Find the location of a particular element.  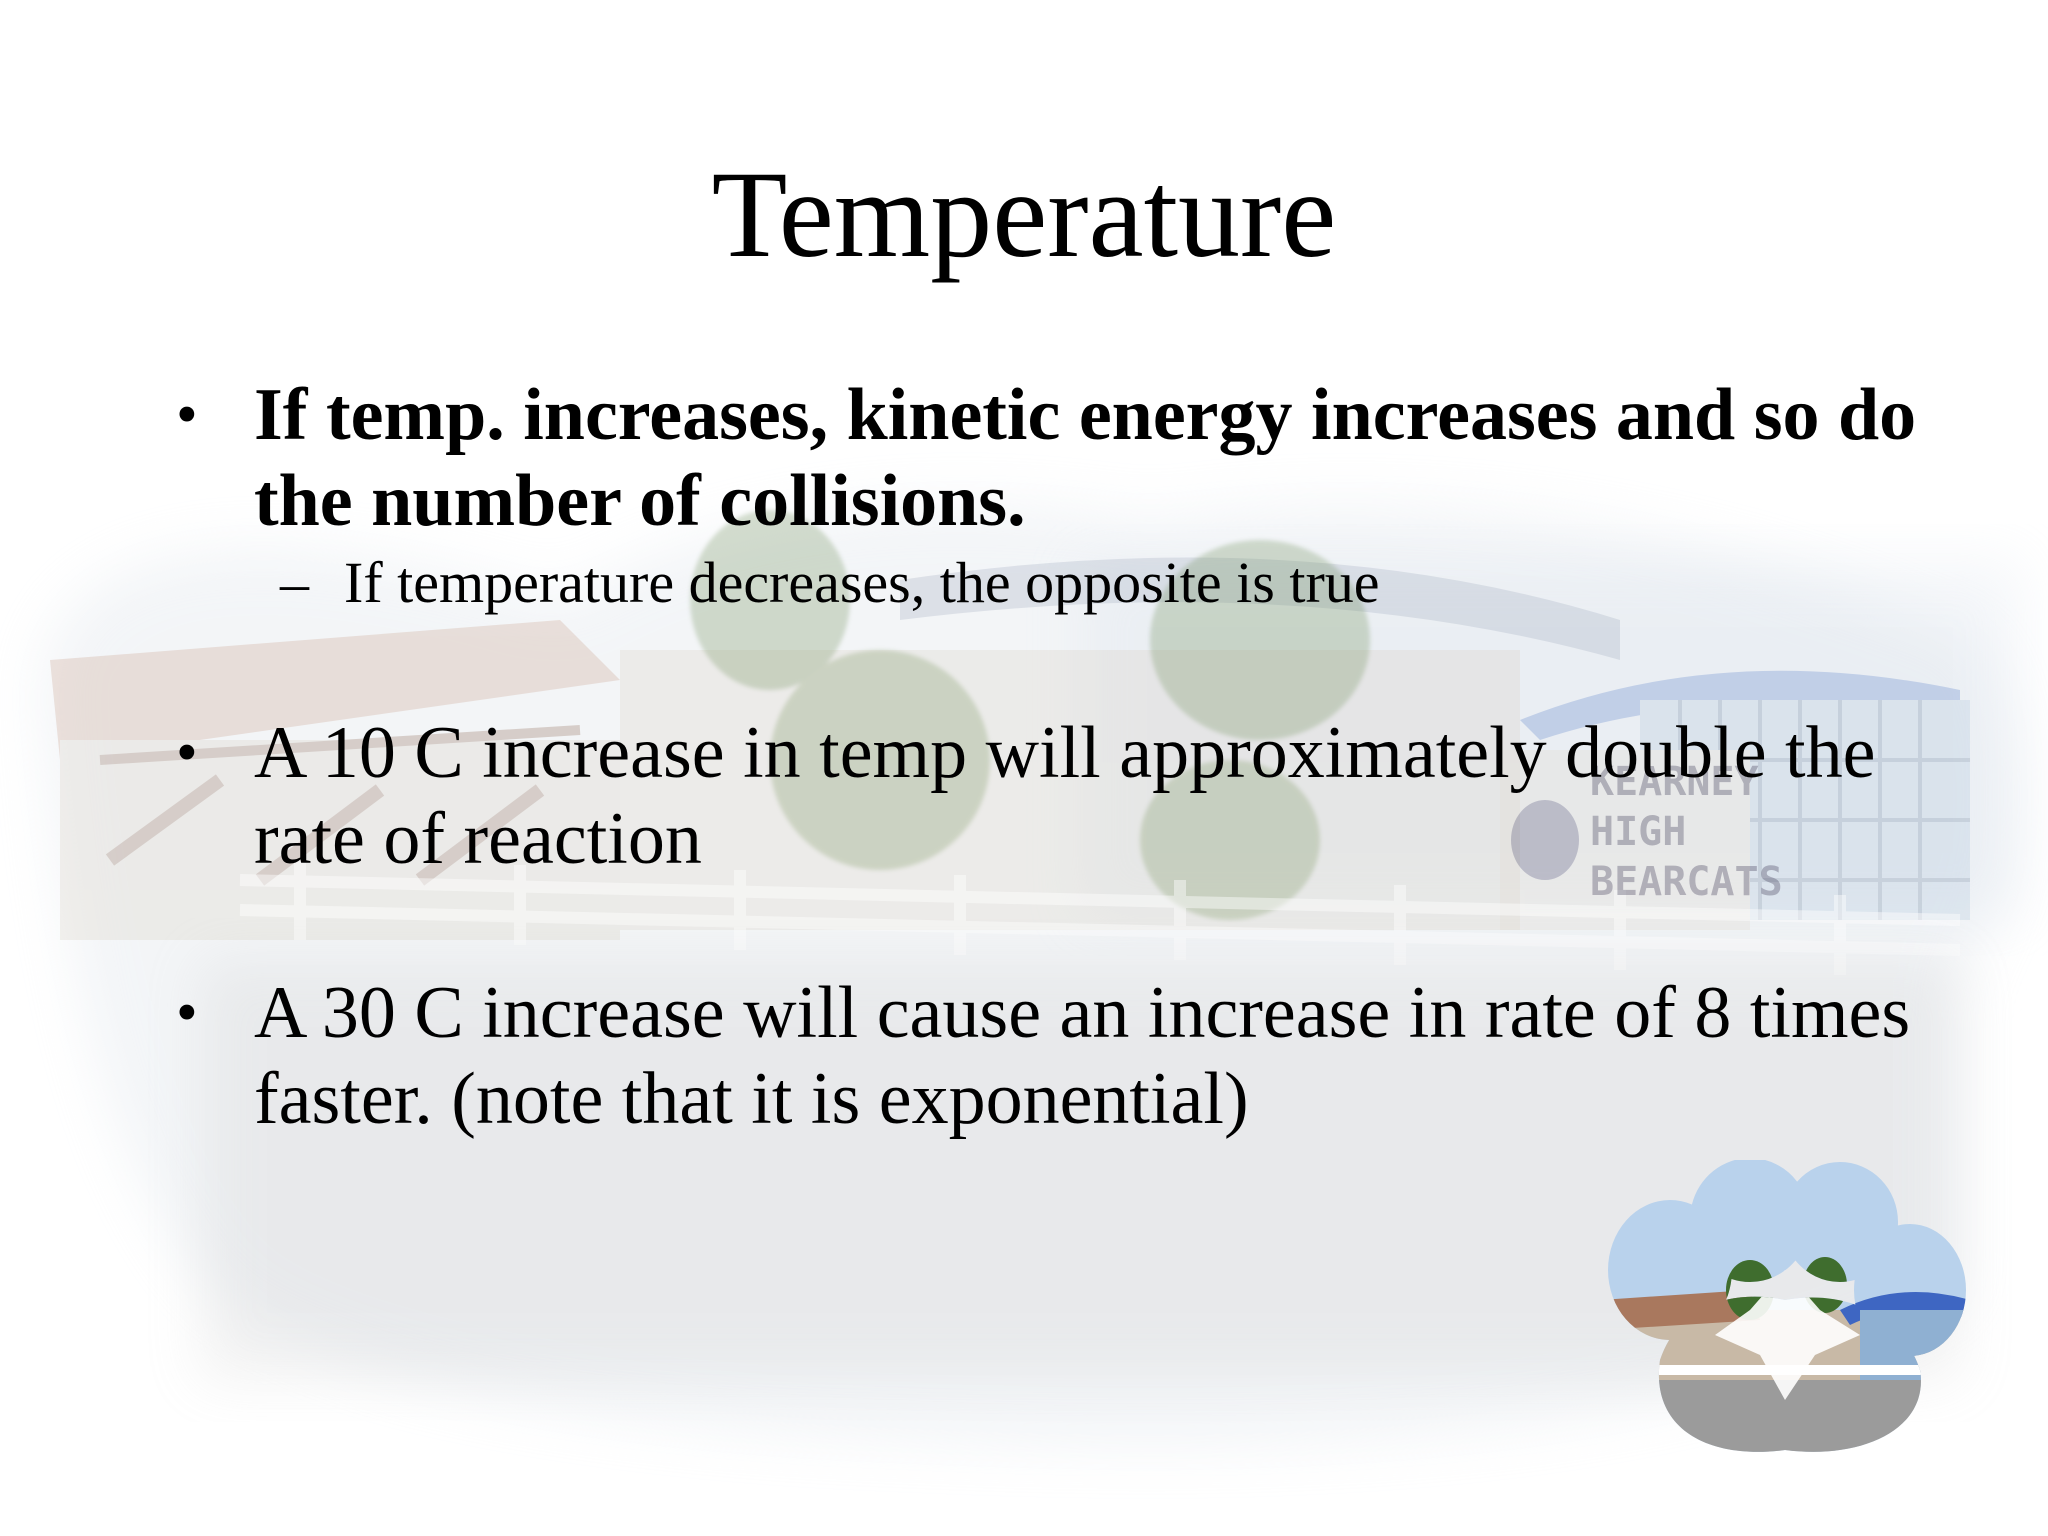

sign-line-1: KEARNEY is located at coordinates (1674, 782).